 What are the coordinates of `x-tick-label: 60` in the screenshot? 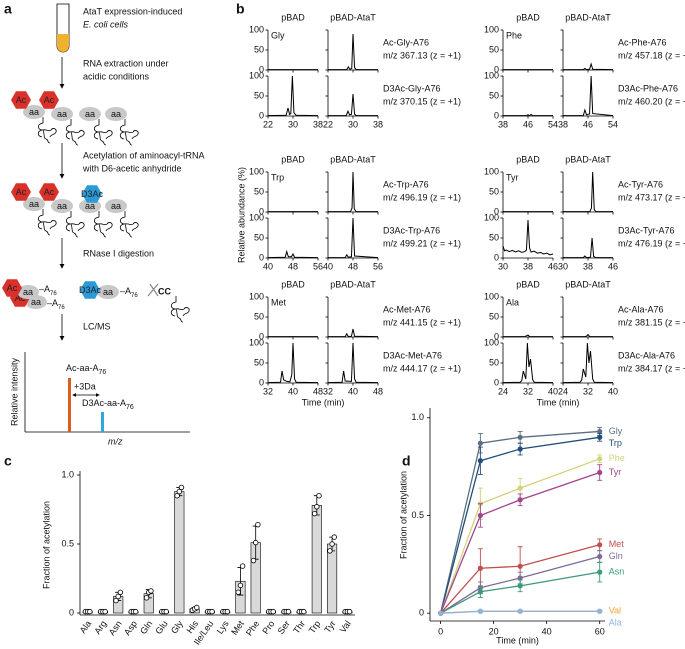 It's located at (600, 631).